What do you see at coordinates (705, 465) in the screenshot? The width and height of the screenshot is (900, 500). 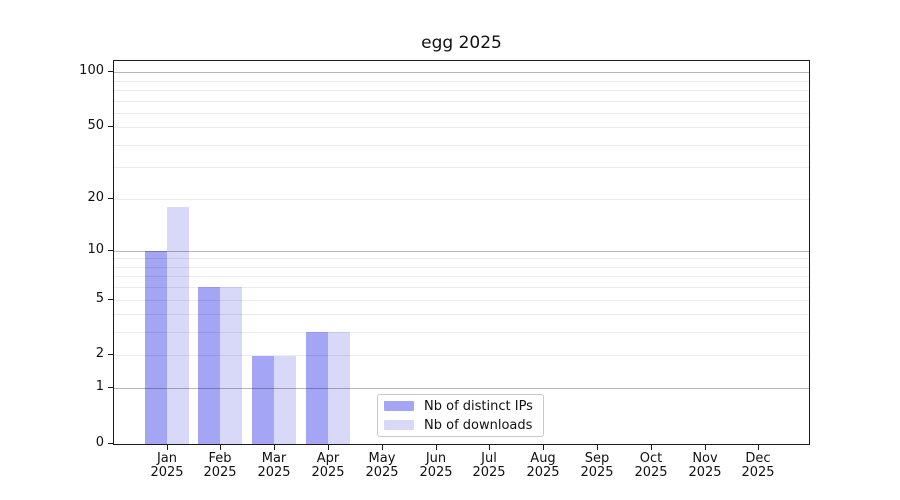 I see `x-tick-label-nov: Nov 2025` at bounding box center [705, 465].